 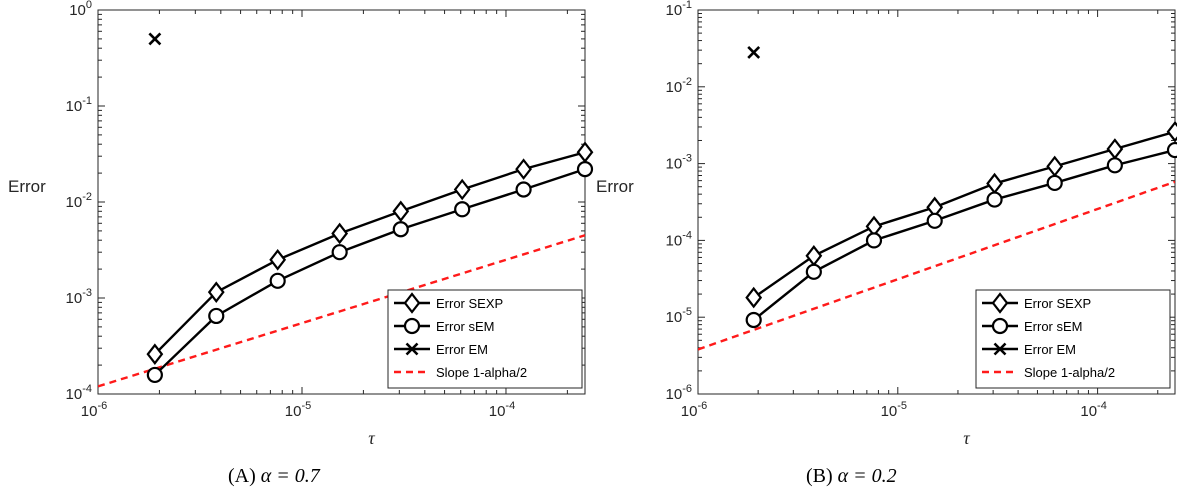 I want to click on caption-b-prefix: (B), so click(x=819, y=476).